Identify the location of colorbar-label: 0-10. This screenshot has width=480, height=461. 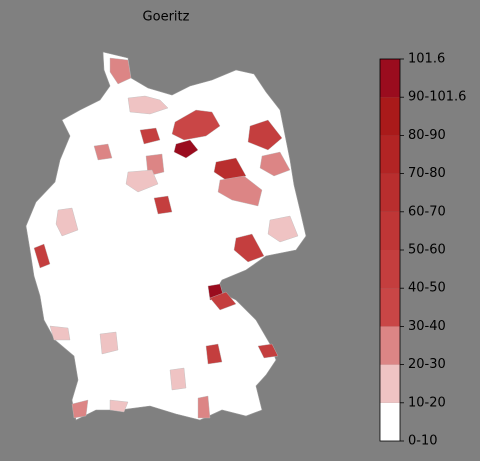
(423, 441).